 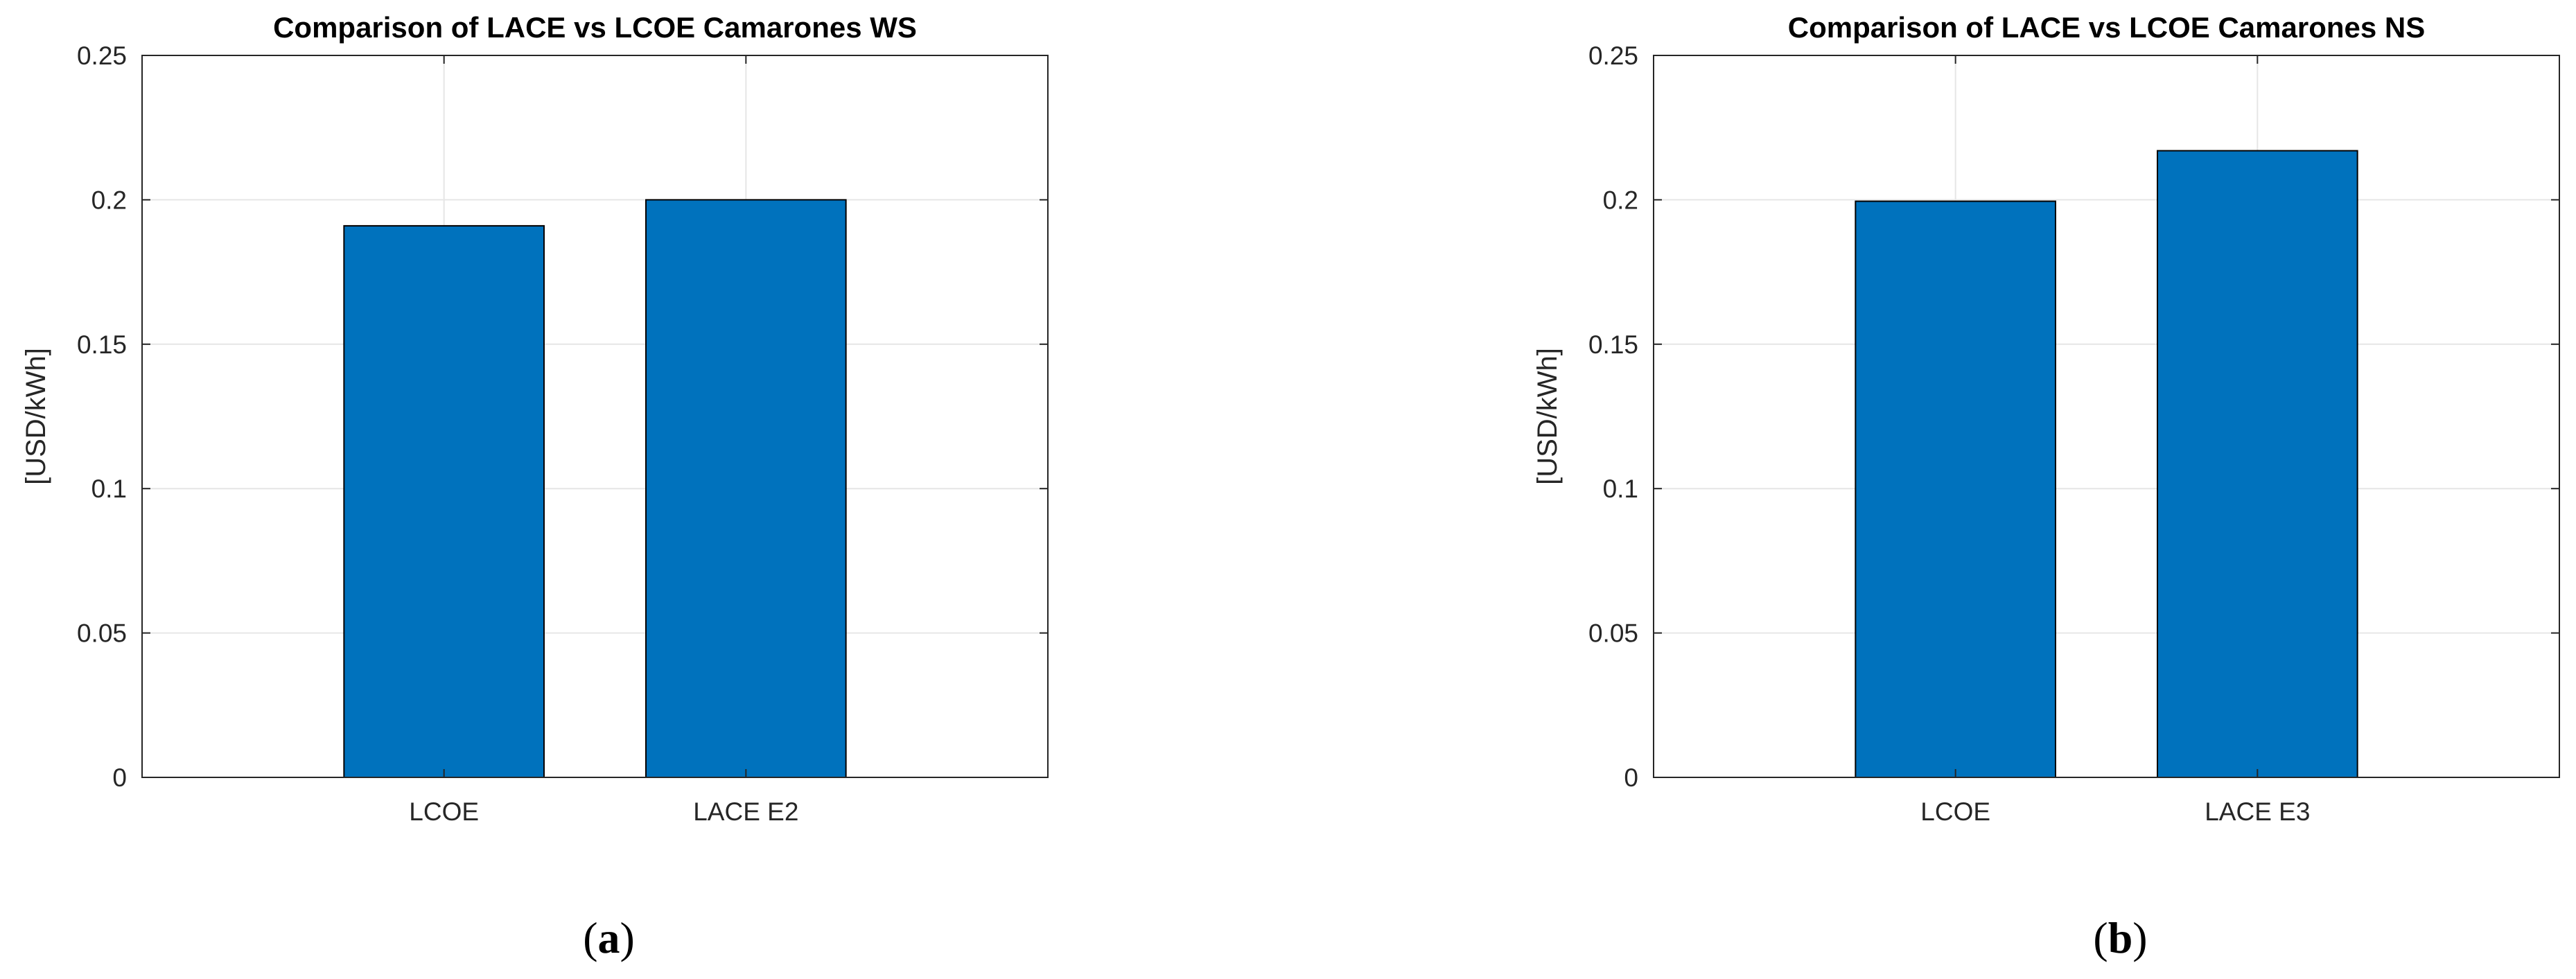 I want to click on x-tick-label: LACE E3, so click(x=2257, y=811).